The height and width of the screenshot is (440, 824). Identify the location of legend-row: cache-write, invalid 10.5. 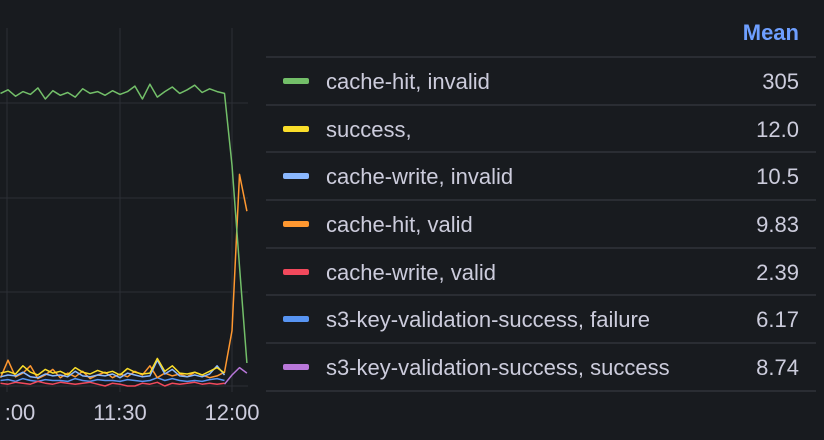
(541, 177).